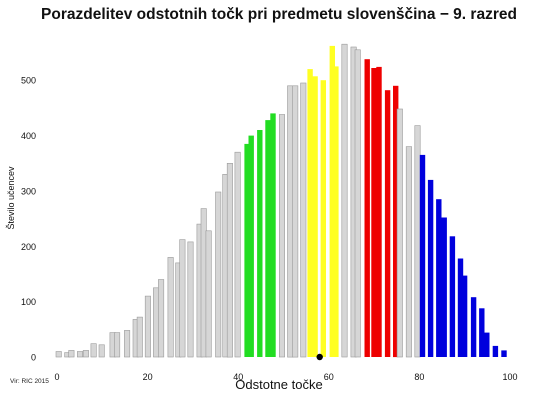 Image resolution: width=558 pixels, height=400 pixels. What do you see at coordinates (28, 302) in the screenshot?
I see `y-tick-label: 100` at bounding box center [28, 302].